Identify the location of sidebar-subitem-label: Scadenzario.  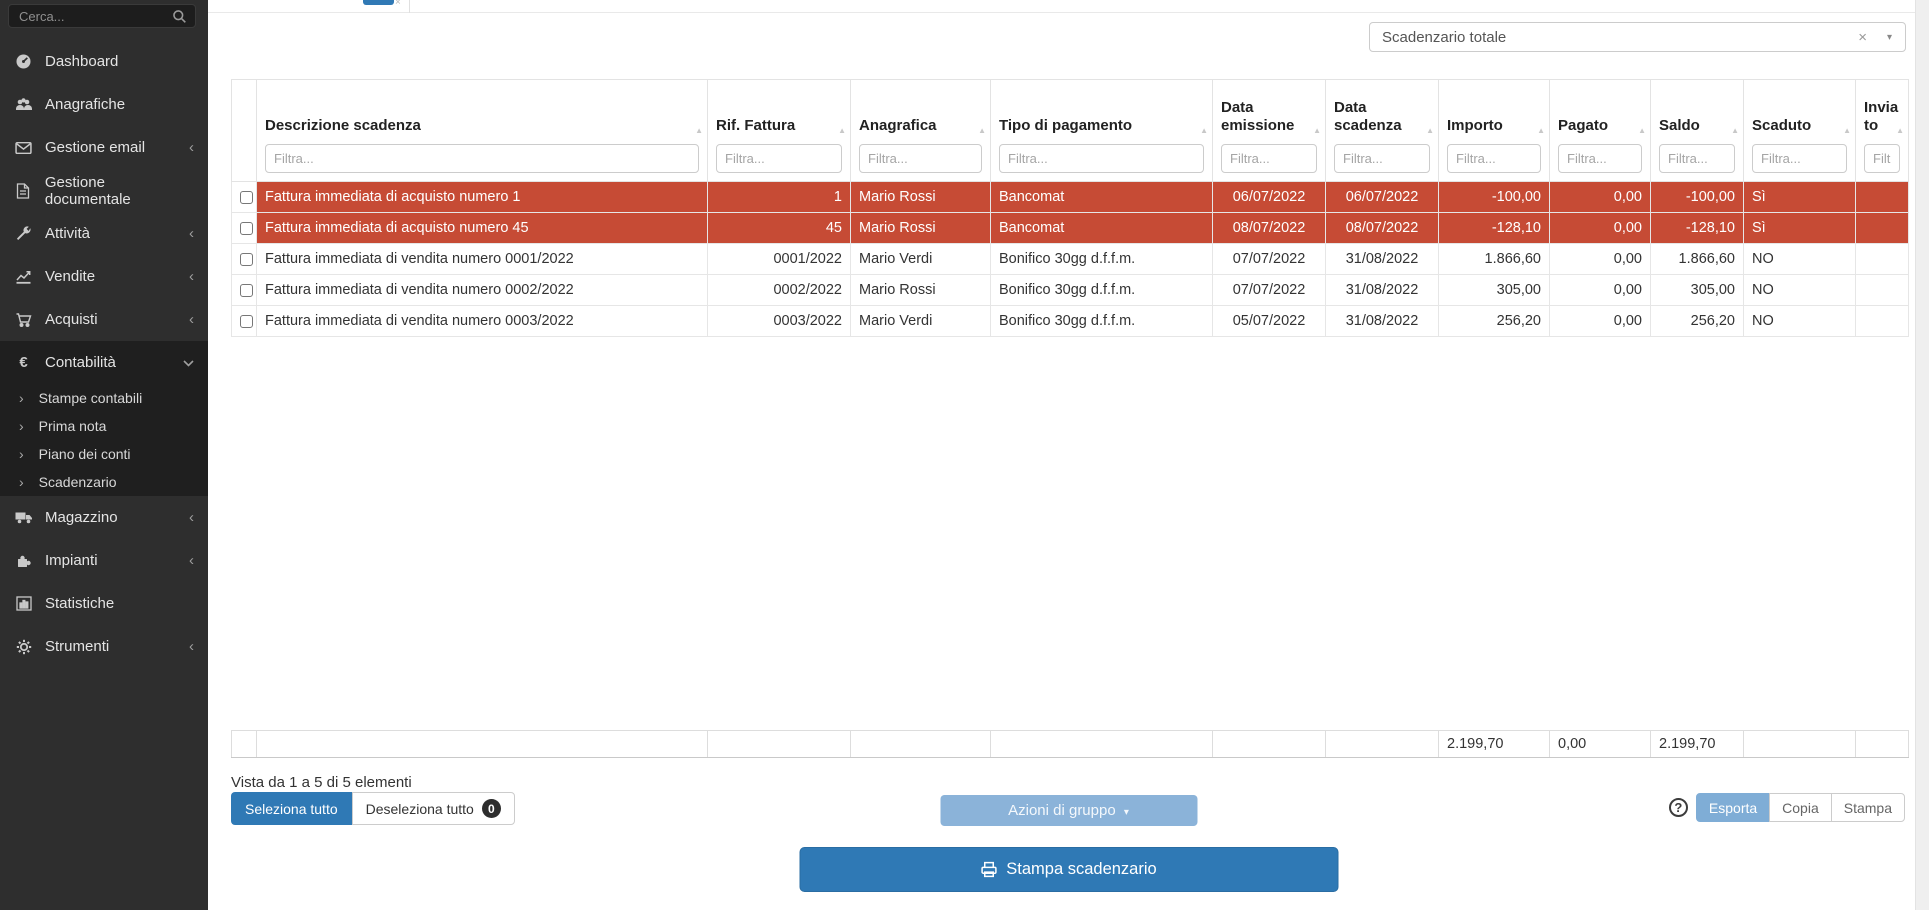
(77, 482).